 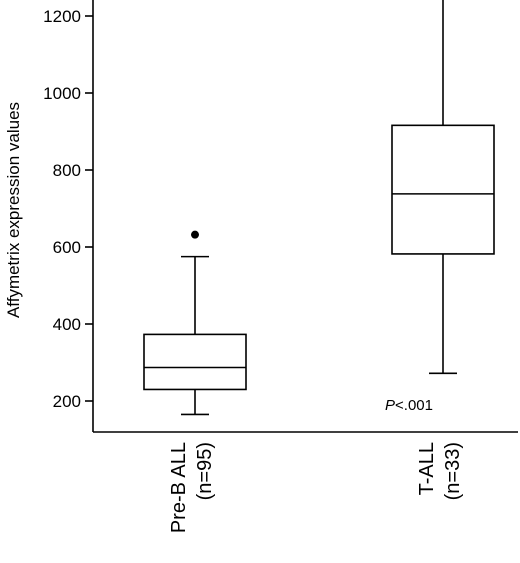 What do you see at coordinates (453, 471) in the screenshot?
I see `category-count-t-all: (n=33)` at bounding box center [453, 471].